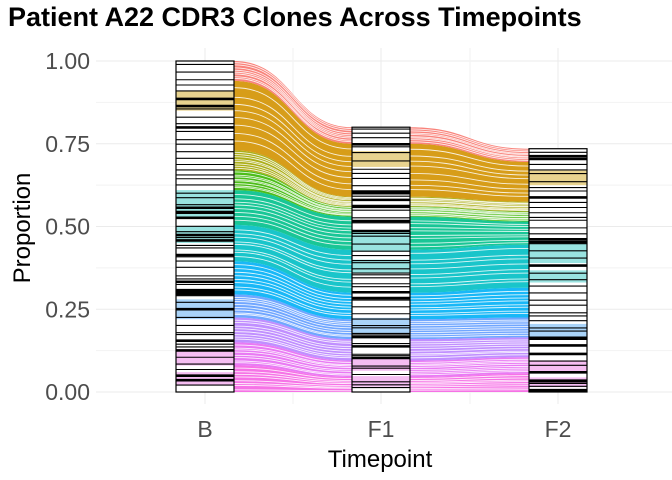  Describe the element at coordinates (67, 144) in the screenshot. I see `y-tick-label: 0.75` at that location.